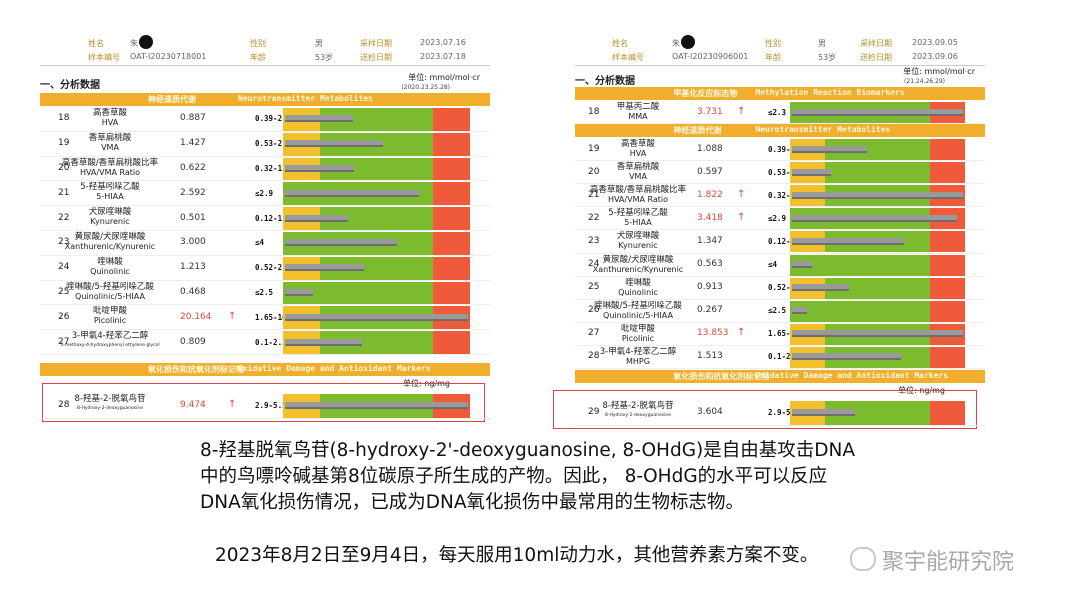 The height and width of the screenshot is (608, 1080). I want to click on row-value: 9.474, so click(193, 405).